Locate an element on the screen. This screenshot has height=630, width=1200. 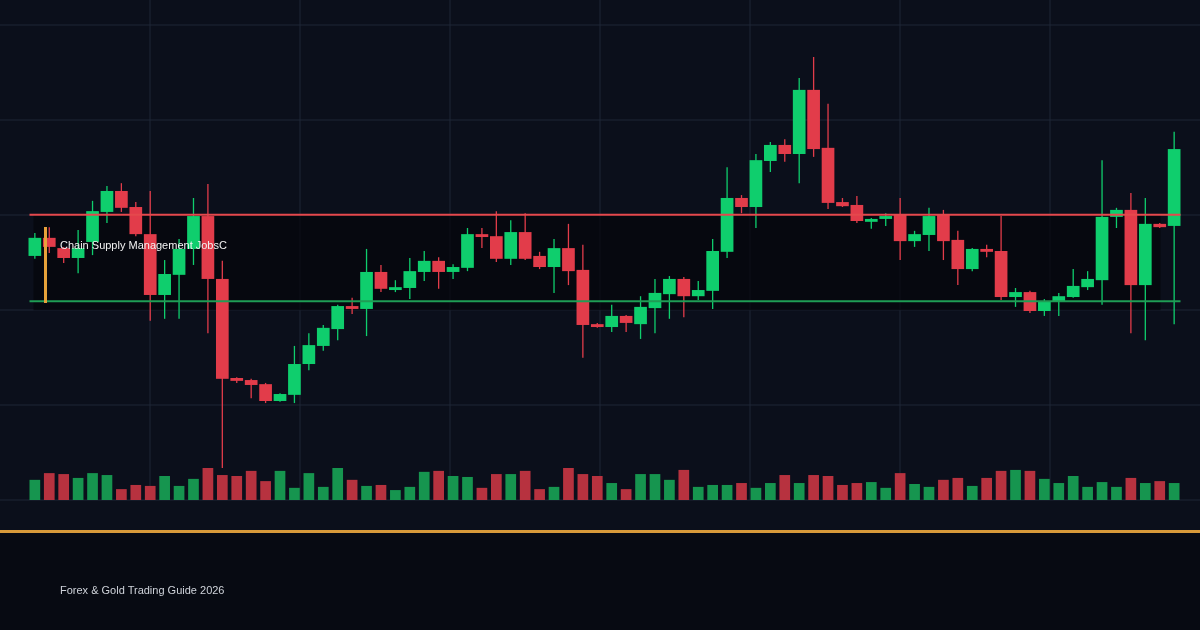
text: Forex & Gold Trading Guide 2026 is located at coordinates (142, 590).